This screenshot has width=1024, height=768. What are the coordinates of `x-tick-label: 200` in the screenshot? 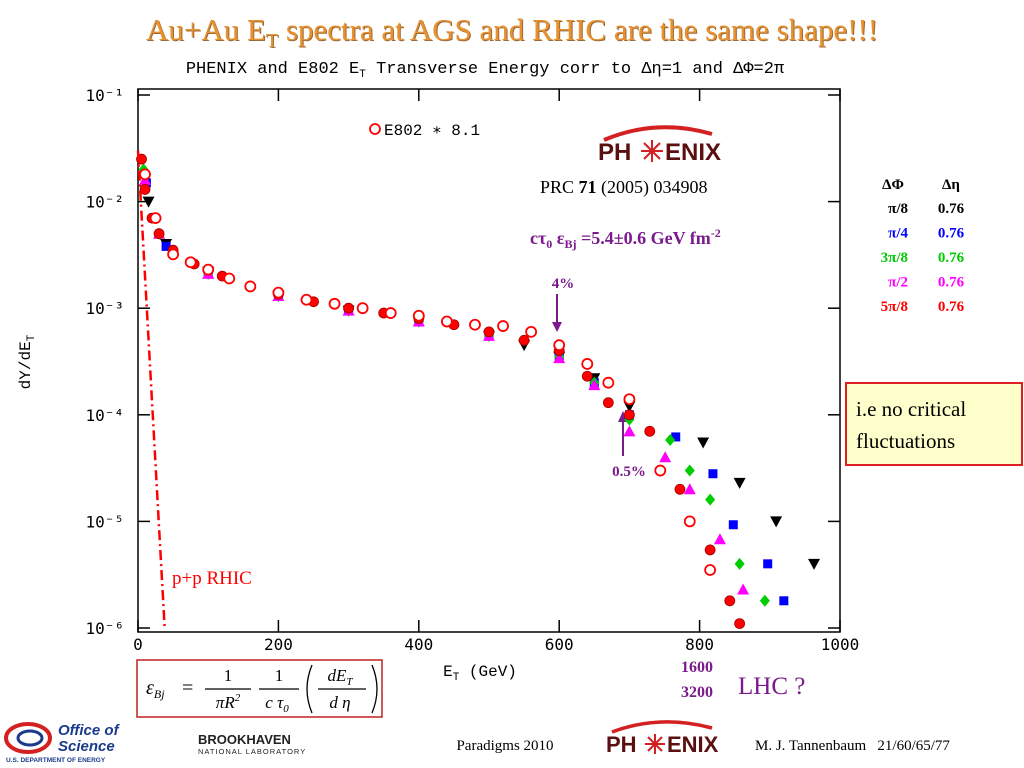 It's located at (278, 644).